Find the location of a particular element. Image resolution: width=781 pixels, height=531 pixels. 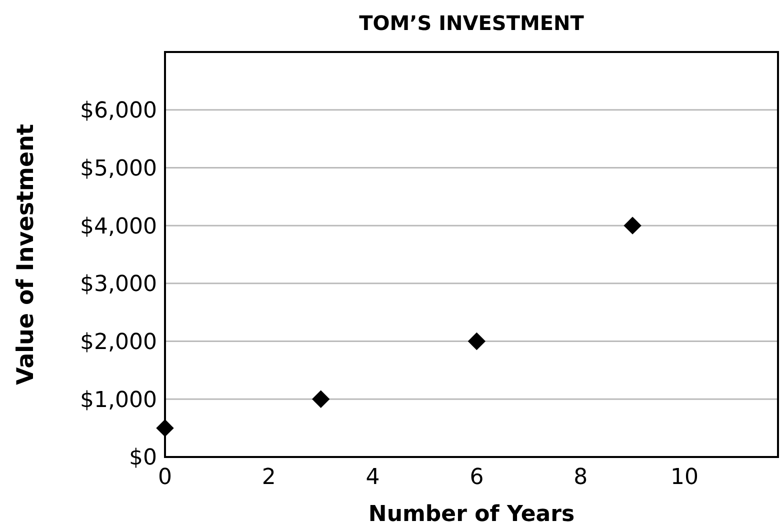

chart-title: TOM’S INVESTMENT is located at coordinates (471, 23).